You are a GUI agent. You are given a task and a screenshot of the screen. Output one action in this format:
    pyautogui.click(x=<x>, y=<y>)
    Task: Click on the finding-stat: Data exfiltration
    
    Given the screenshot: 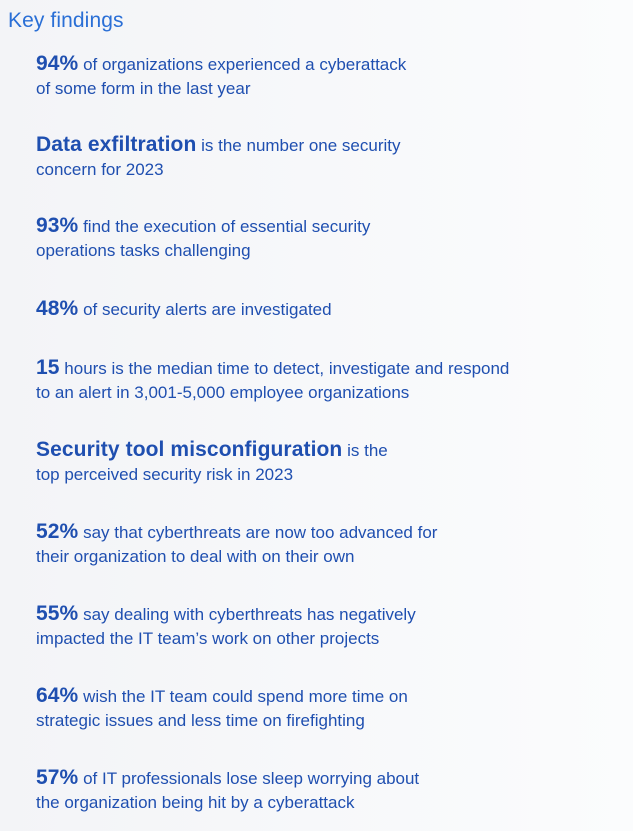 What is the action you would take?
    pyautogui.click(x=116, y=144)
    